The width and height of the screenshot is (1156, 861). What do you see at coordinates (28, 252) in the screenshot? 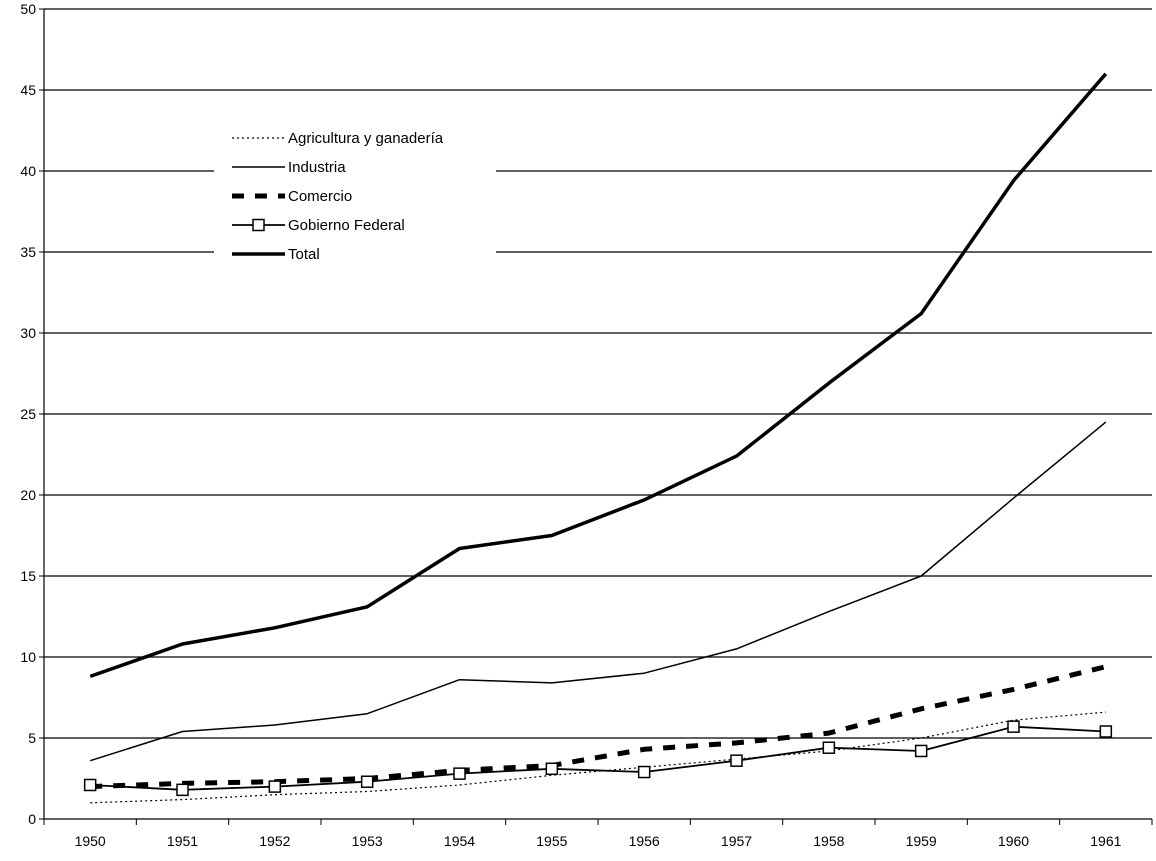
I see `y-tick-label: 35` at bounding box center [28, 252].